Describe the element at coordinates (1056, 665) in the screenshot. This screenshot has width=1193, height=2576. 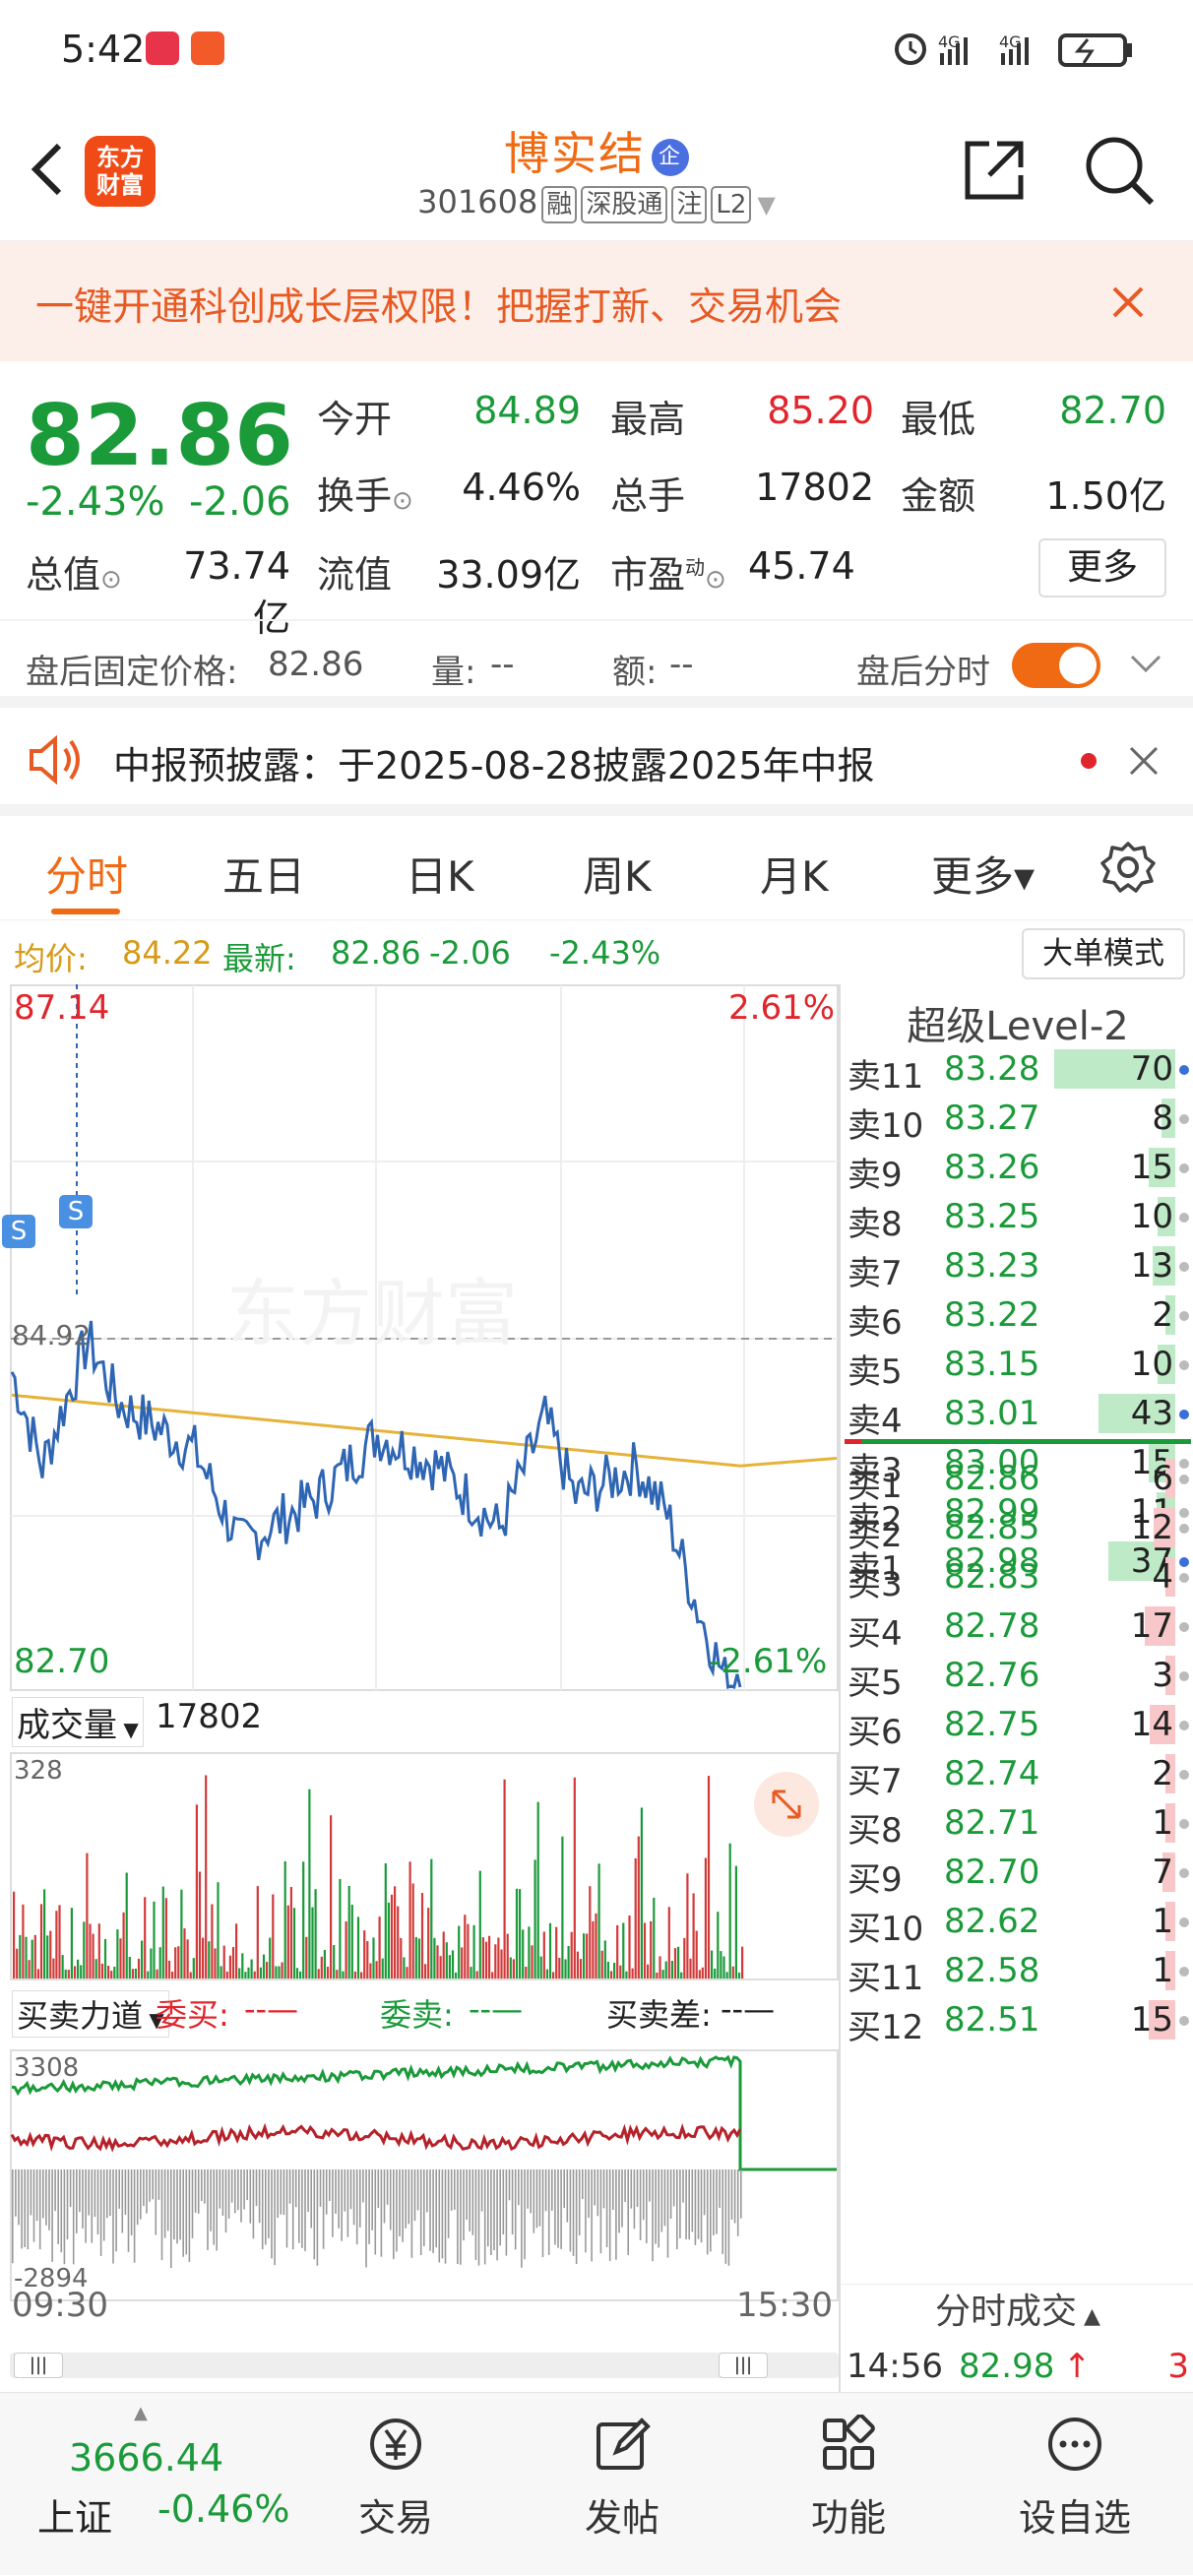
I see `after-hours-toggle` at that location.